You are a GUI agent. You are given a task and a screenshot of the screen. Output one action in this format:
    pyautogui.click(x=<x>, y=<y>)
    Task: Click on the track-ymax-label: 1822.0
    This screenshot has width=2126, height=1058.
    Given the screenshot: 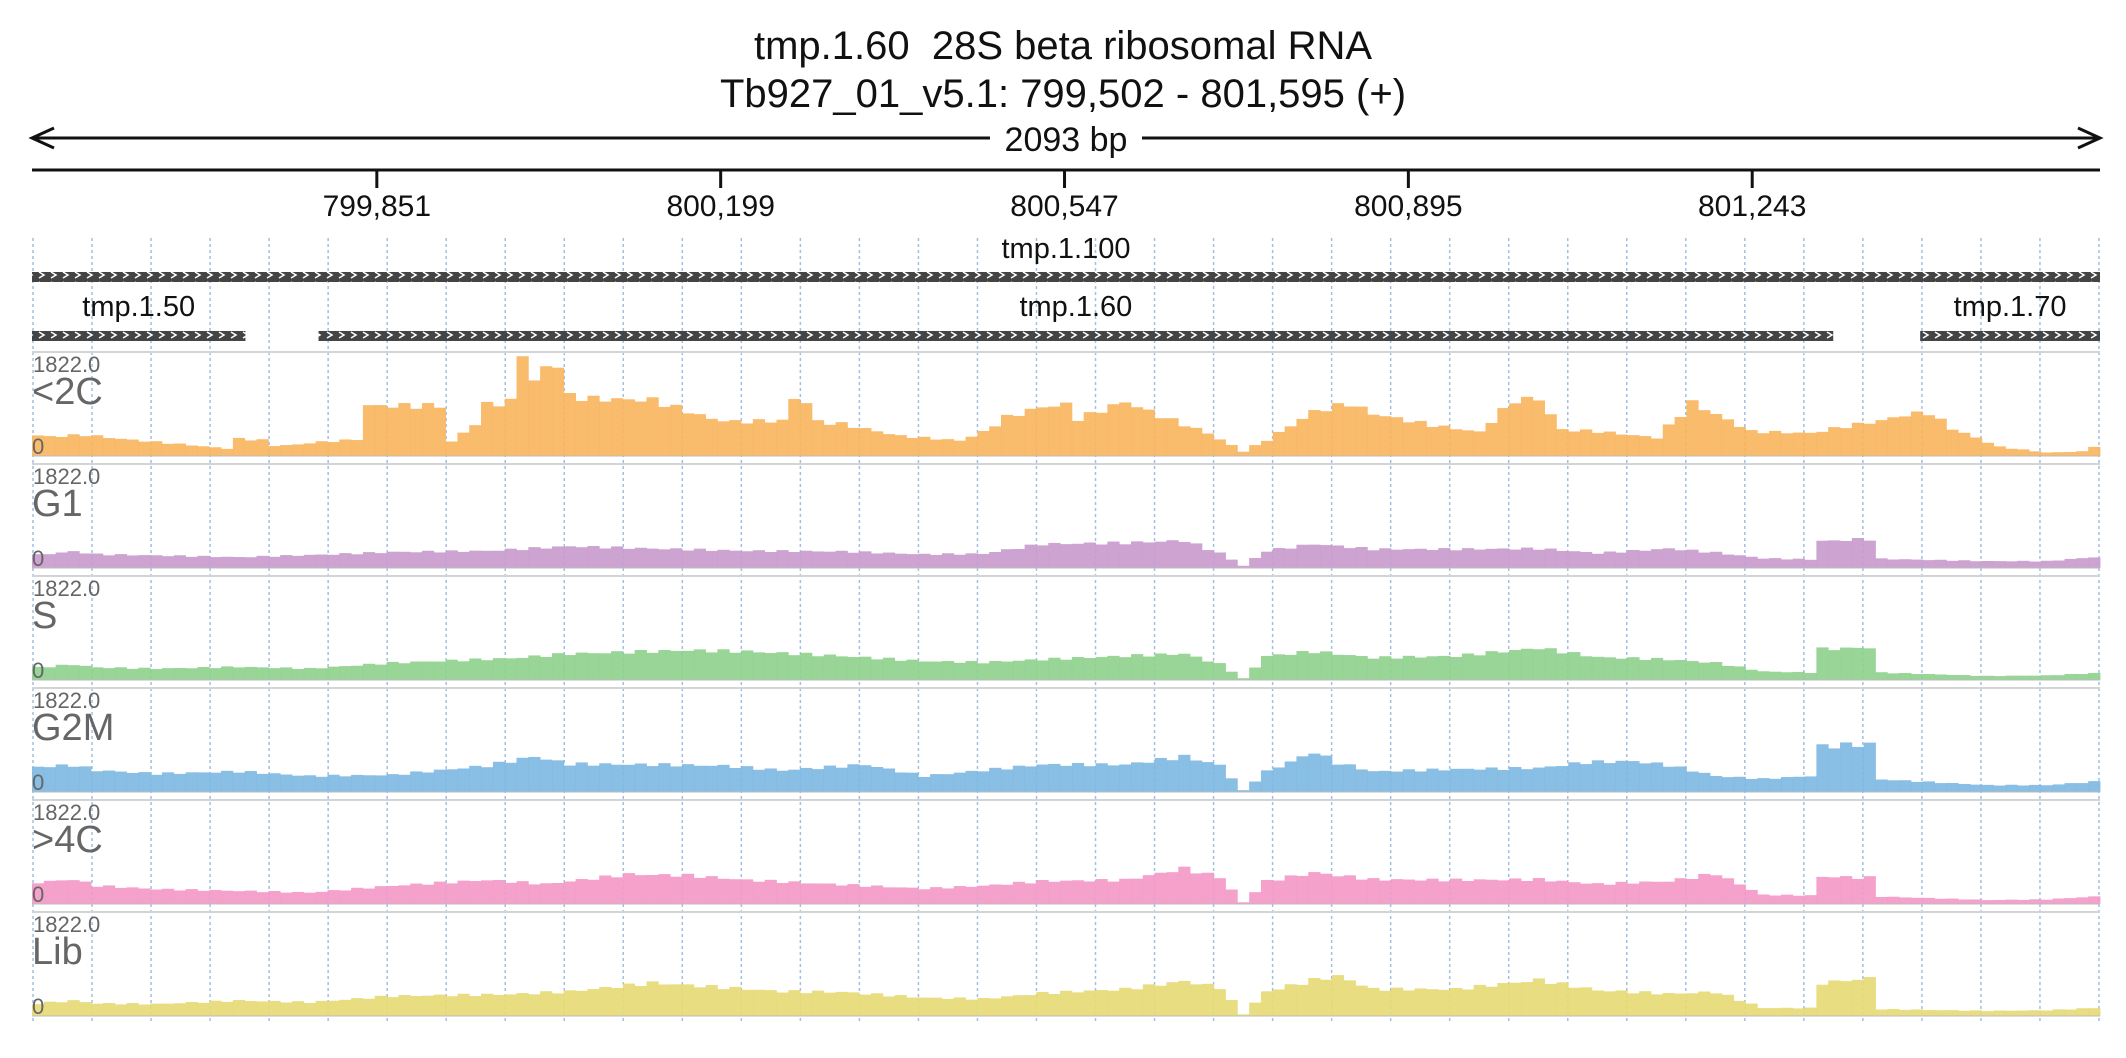 What is the action you would take?
    pyautogui.click(x=66, y=364)
    